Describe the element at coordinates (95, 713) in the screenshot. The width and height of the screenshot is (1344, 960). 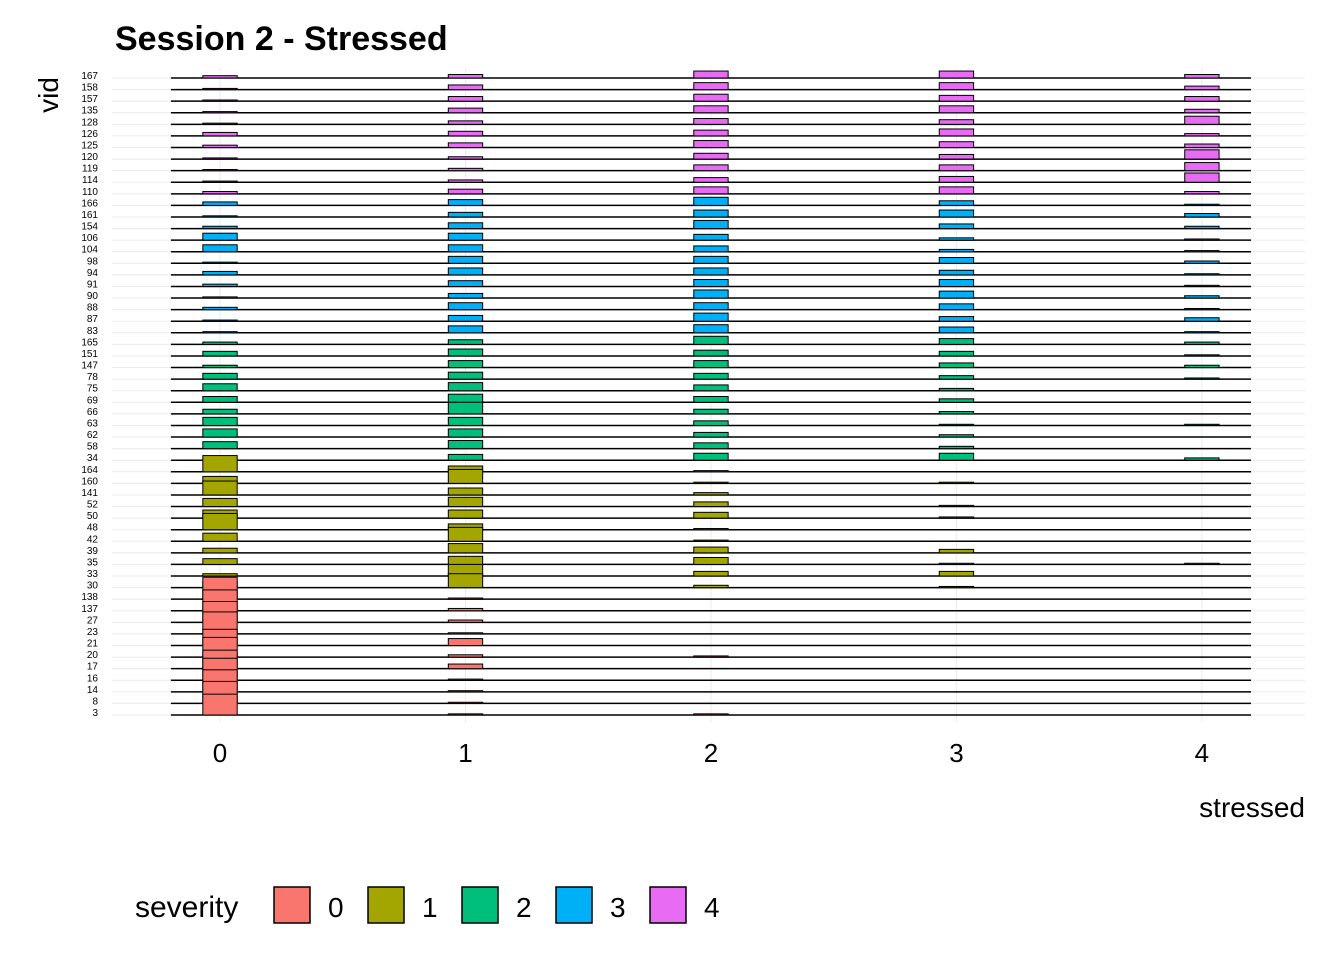
I see `y-tick-label: 3` at that location.